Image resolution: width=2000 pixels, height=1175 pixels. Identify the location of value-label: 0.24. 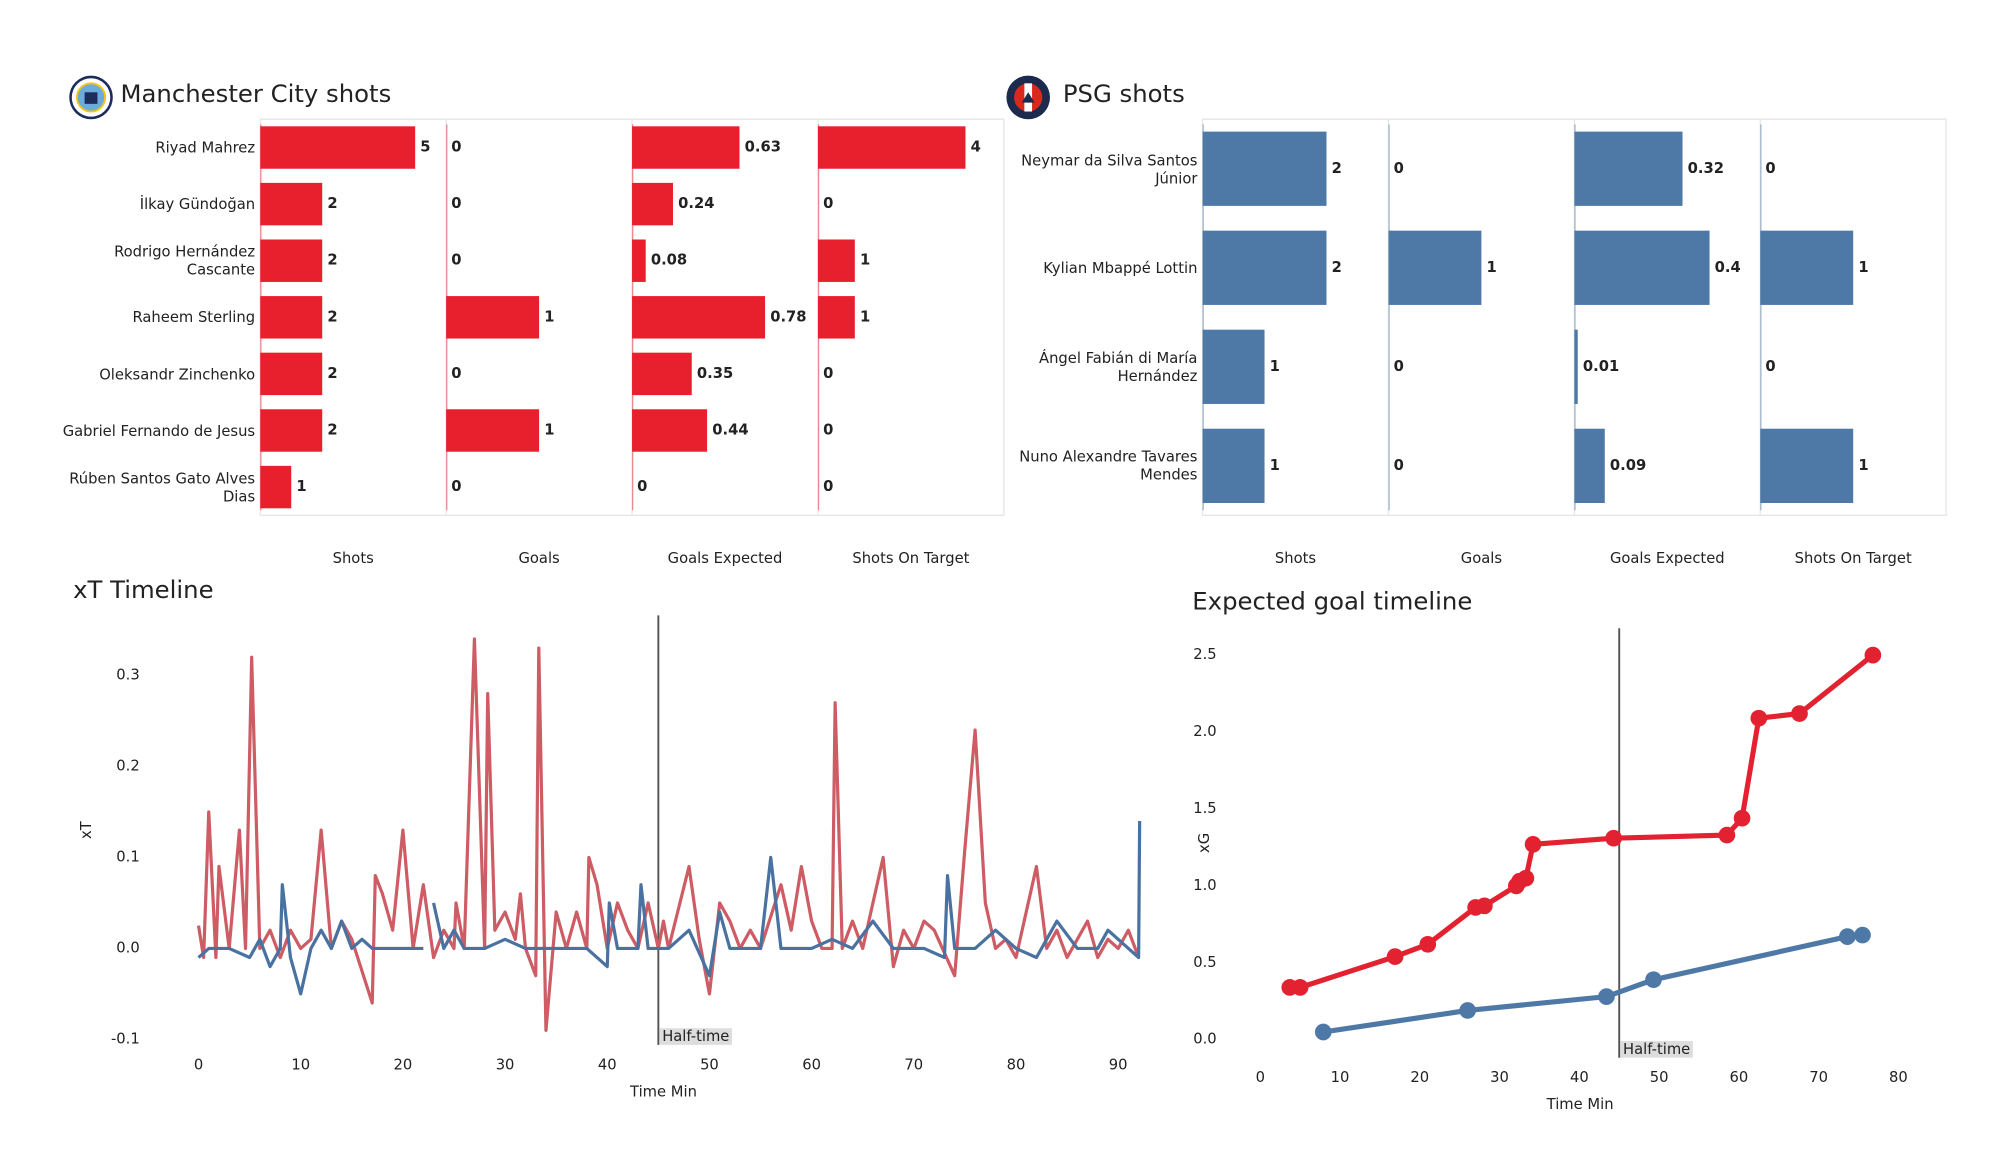
(696, 203).